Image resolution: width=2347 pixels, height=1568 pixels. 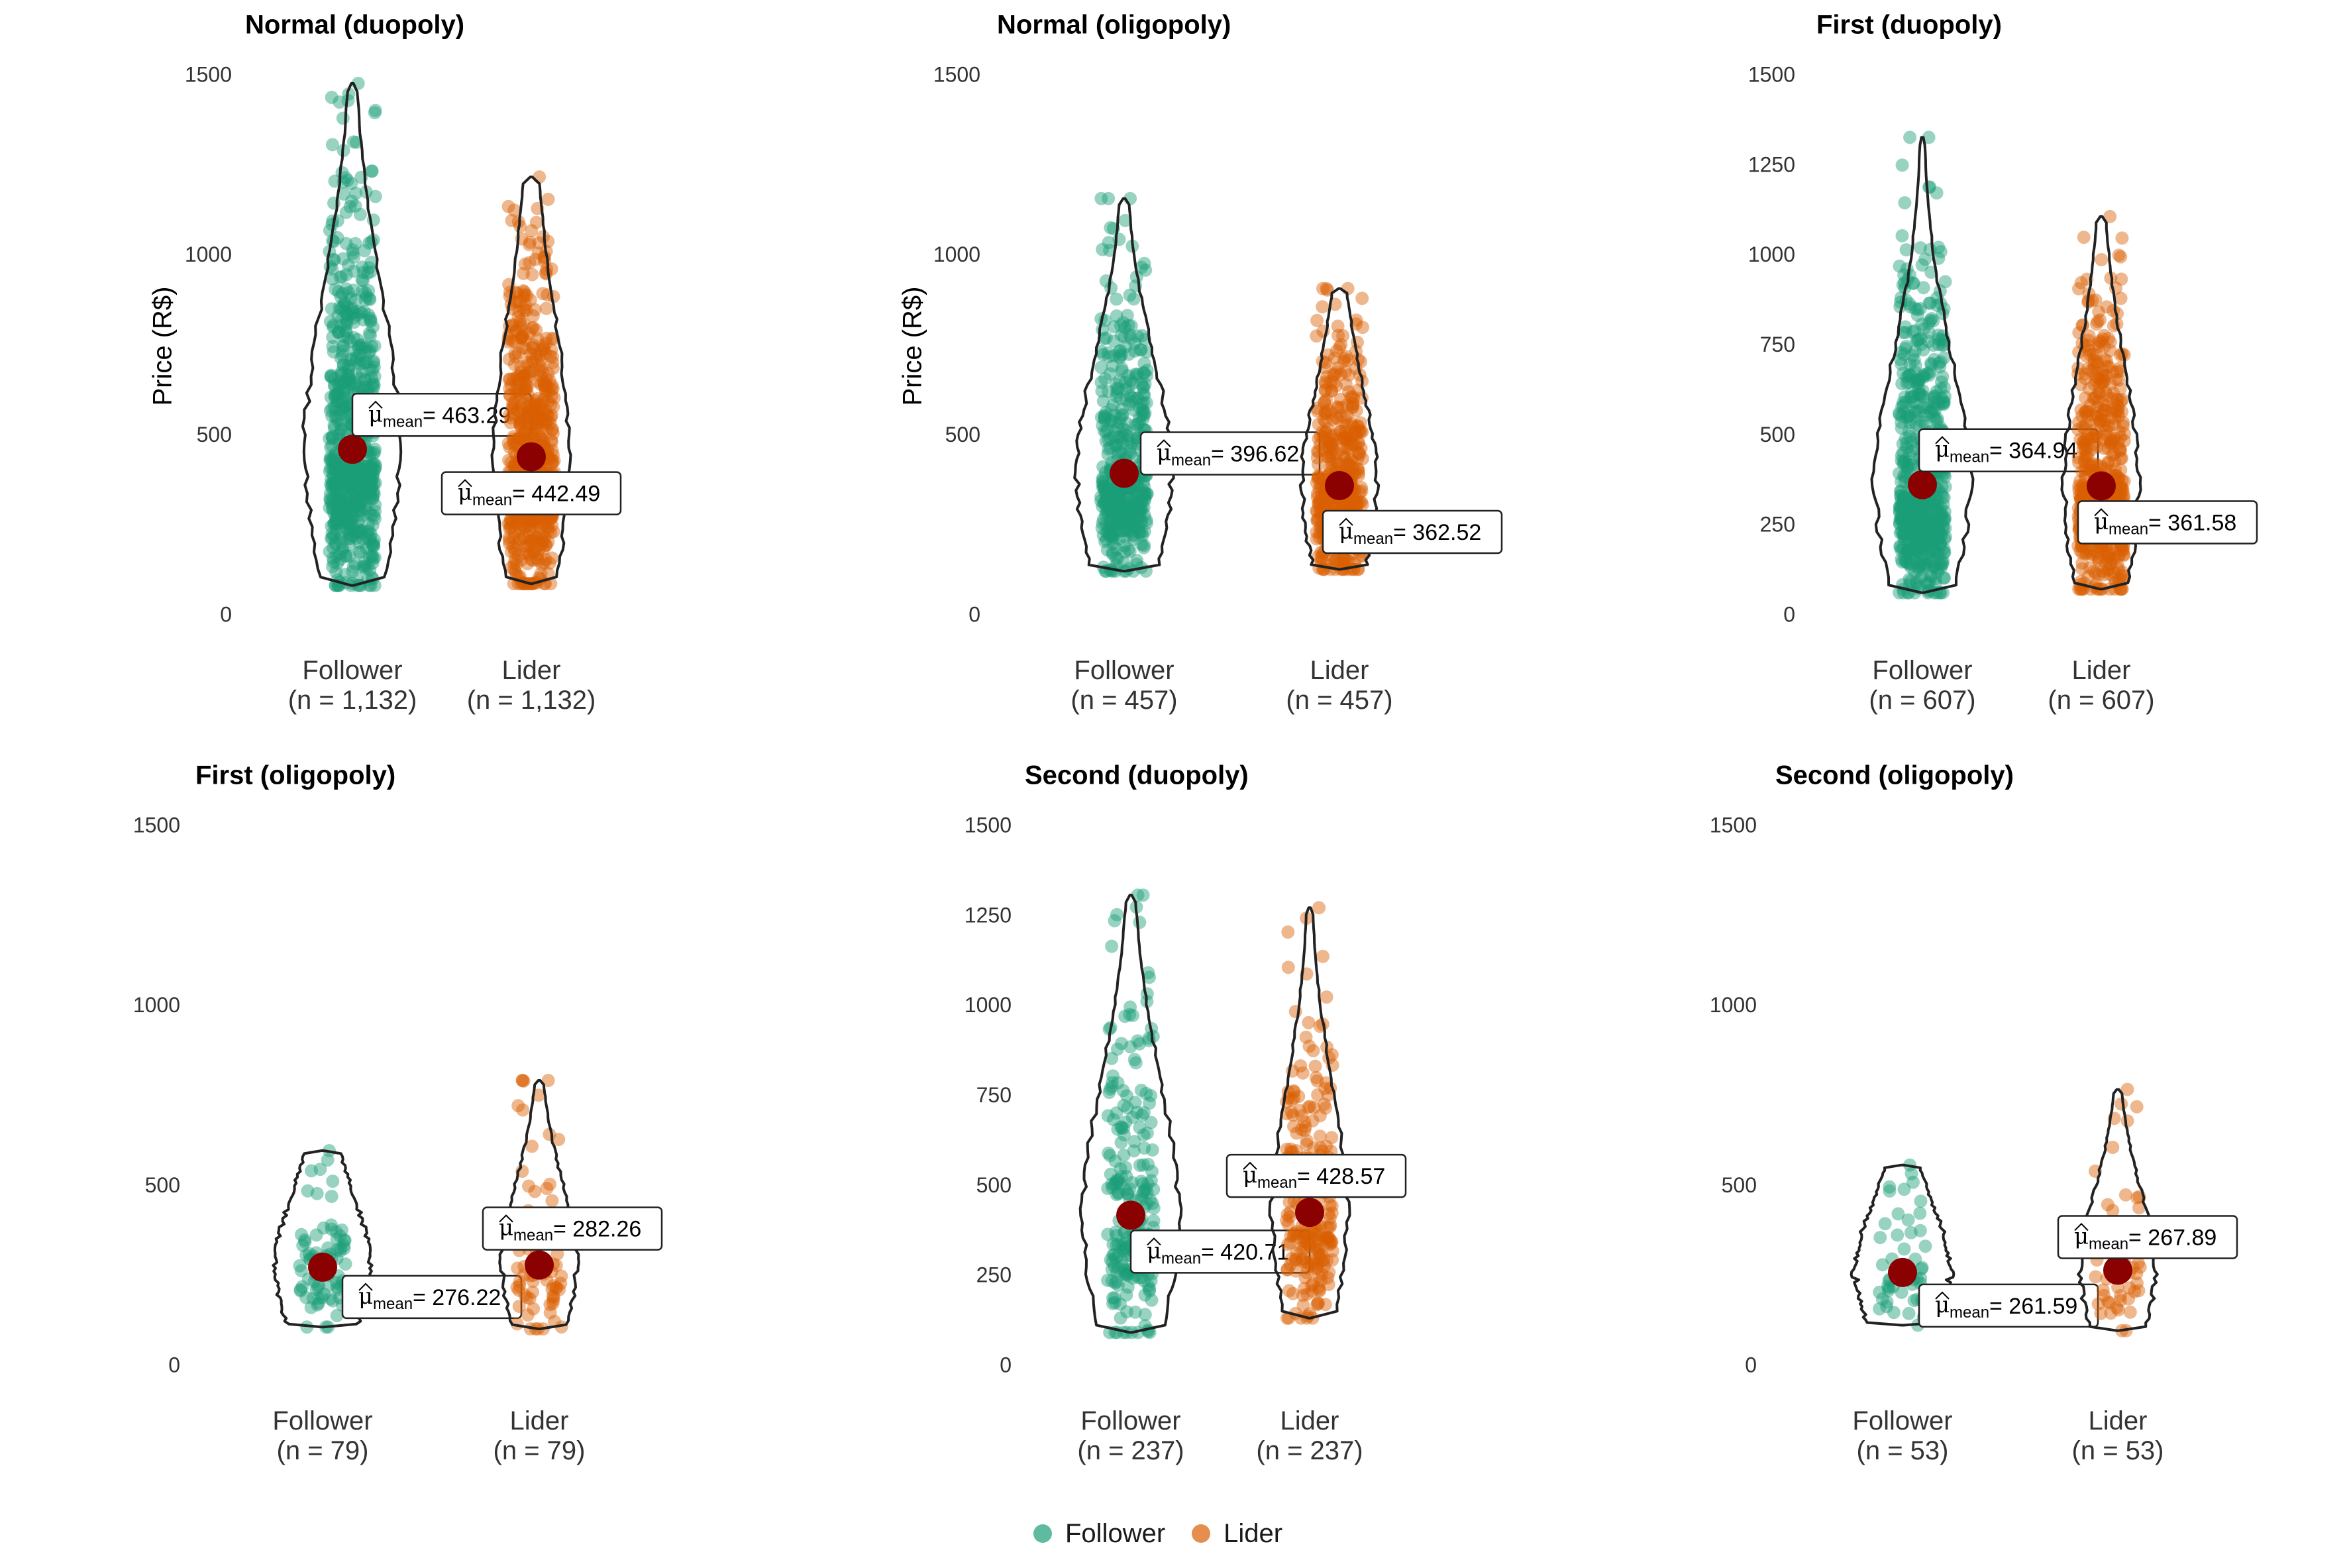 What do you see at coordinates (2172, 1237) in the screenshot?
I see `mean-value: = 267.89` at bounding box center [2172, 1237].